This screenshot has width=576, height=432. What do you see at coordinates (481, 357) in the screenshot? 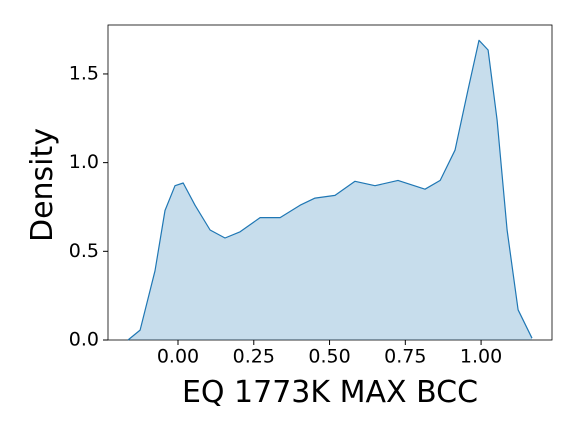
I see `x-tick-label: 1.00` at bounding box center [481, 357].